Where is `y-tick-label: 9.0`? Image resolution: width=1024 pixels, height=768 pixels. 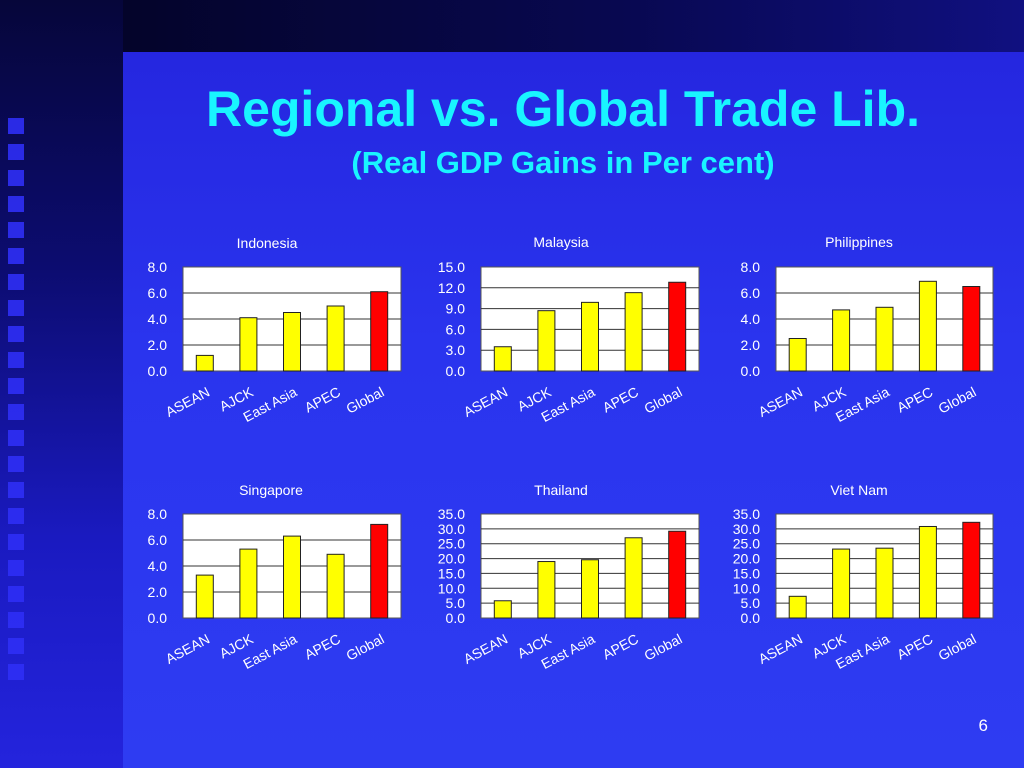
y-tick-label: 9.0 is located at coordinates (456, 309).